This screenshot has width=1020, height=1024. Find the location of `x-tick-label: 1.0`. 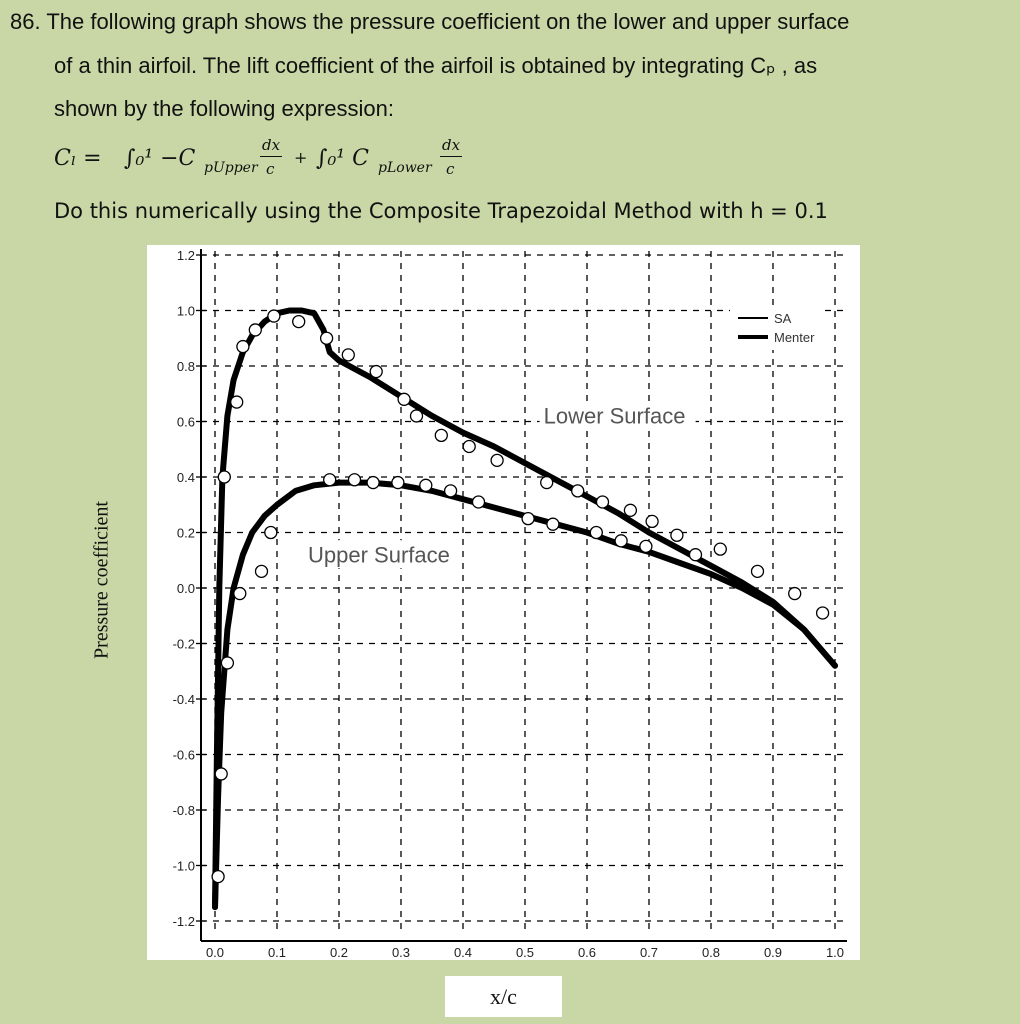

x-tick-label: 1.0 is located at coordinates (835, 952).